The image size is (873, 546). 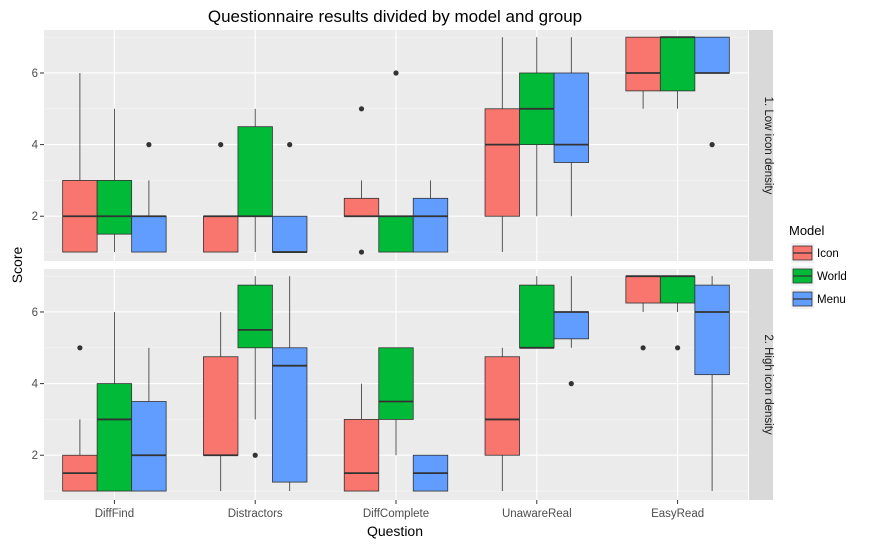 I want to click on facet-label: 1. Low icon density, so click(x=768, y=146).